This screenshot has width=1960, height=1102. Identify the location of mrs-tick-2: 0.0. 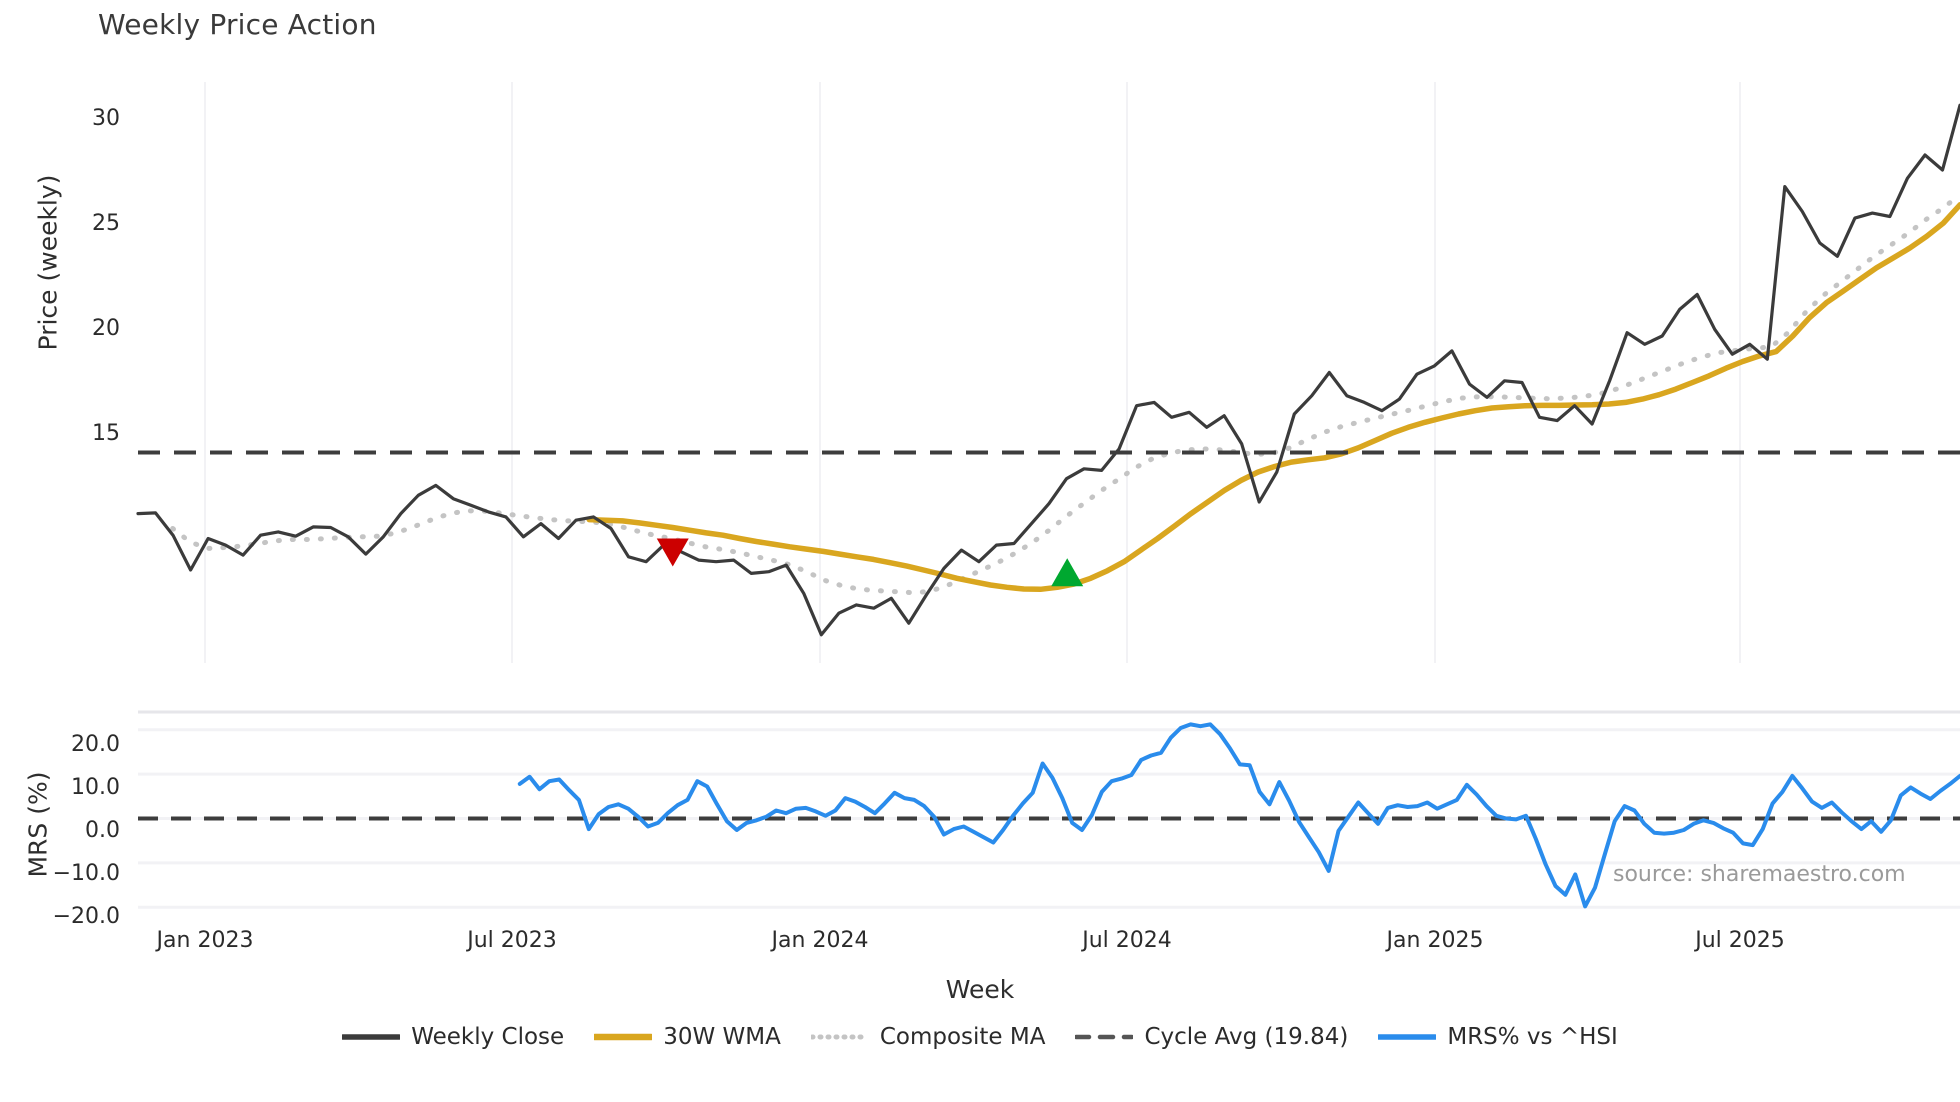
(102, 830).